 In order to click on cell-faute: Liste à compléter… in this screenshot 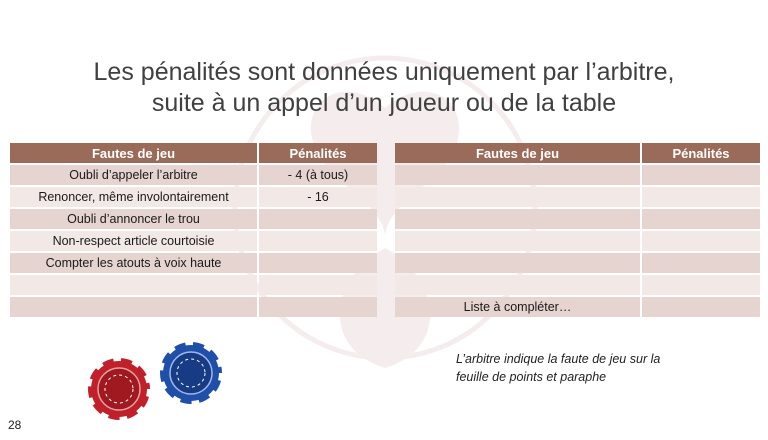, I will do `click(517, 307)`.